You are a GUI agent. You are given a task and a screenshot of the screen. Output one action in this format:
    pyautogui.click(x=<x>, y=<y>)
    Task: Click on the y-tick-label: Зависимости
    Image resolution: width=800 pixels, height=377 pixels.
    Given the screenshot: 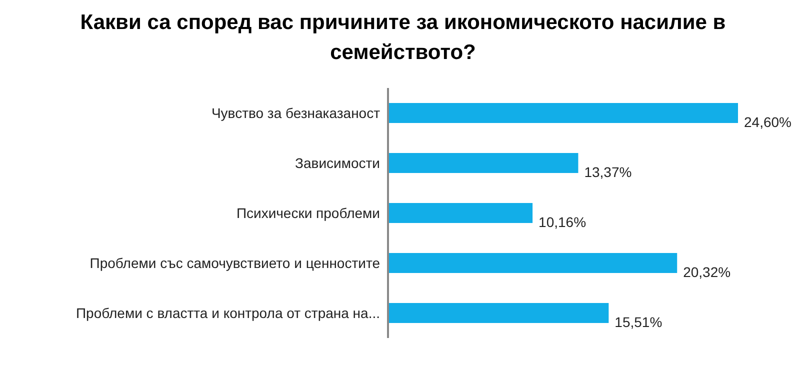 What is the action you would take?
    pyautogui.click(x=337, y=162)
    